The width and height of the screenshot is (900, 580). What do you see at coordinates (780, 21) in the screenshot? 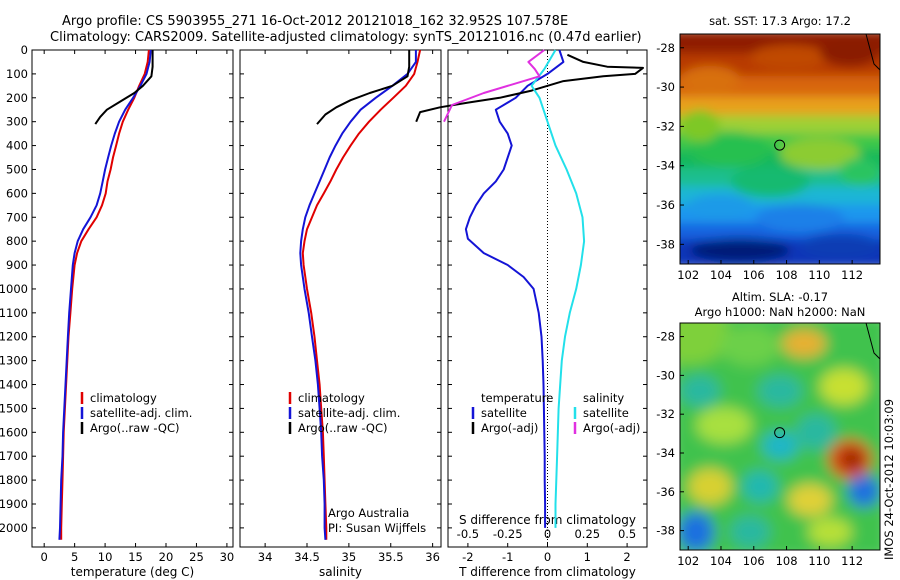
I see `sst-map-title: sat. SST: 17.3 Argo: 17.2` at bounding box center [780, 21].